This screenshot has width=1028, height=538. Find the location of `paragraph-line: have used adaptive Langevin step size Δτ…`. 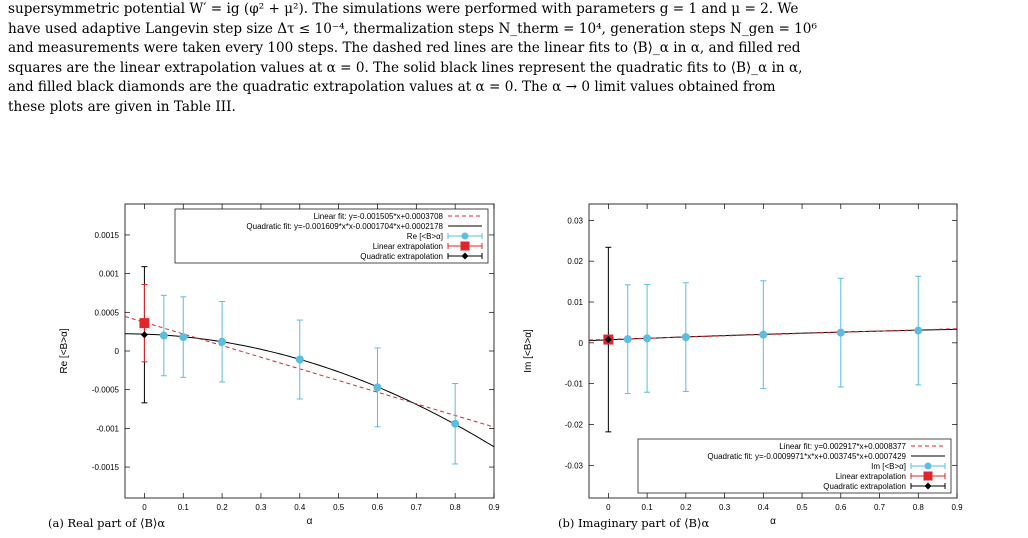

paragraph-line: have used adaptive Langevin step size Δτ… is located at coordinates (412, 28).